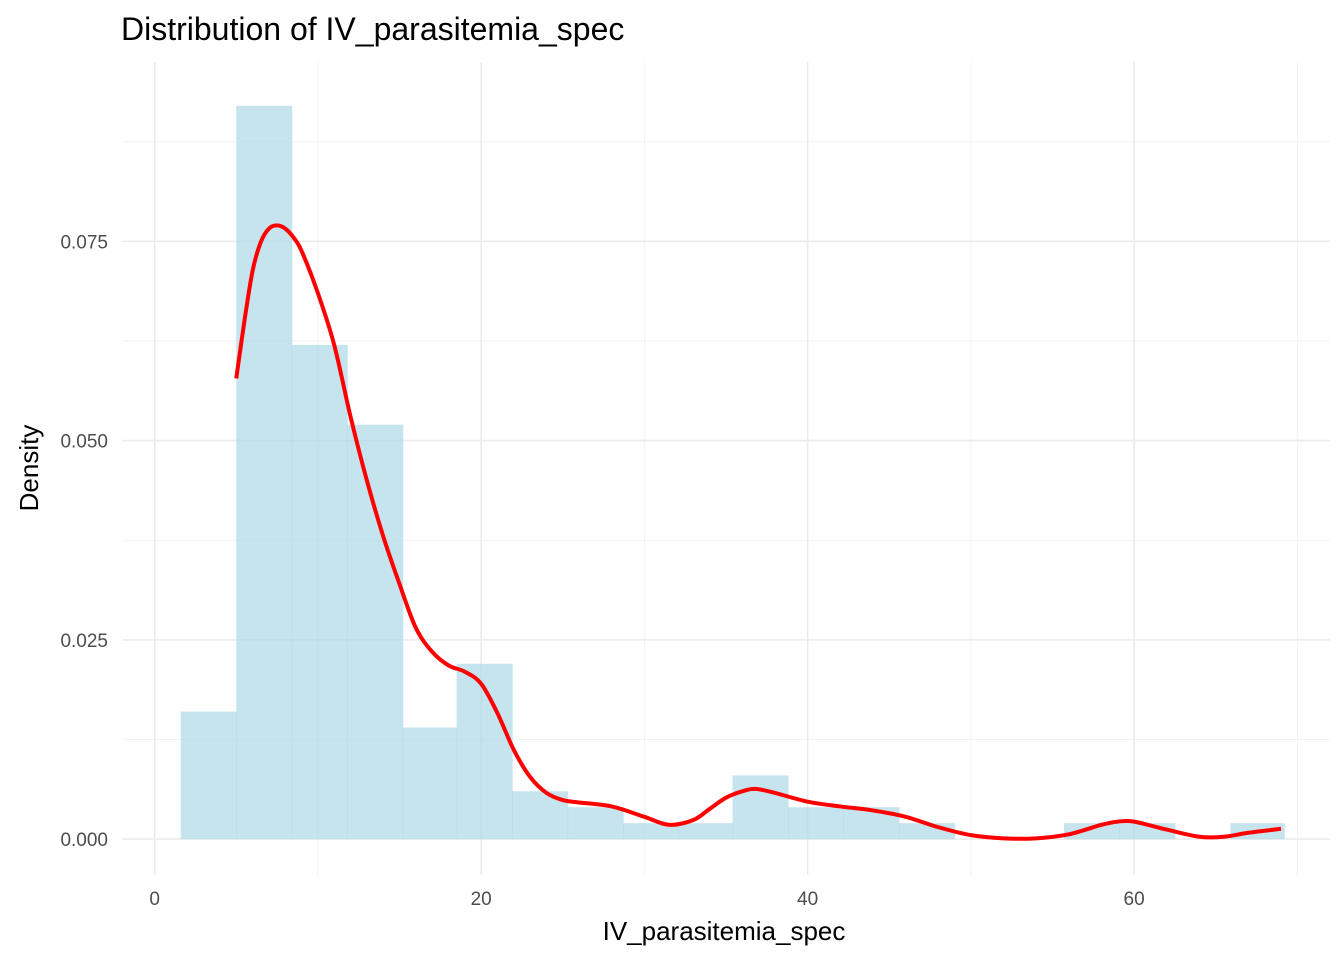  I want to click on y-tick-label: 0.075, so click(84, 242).